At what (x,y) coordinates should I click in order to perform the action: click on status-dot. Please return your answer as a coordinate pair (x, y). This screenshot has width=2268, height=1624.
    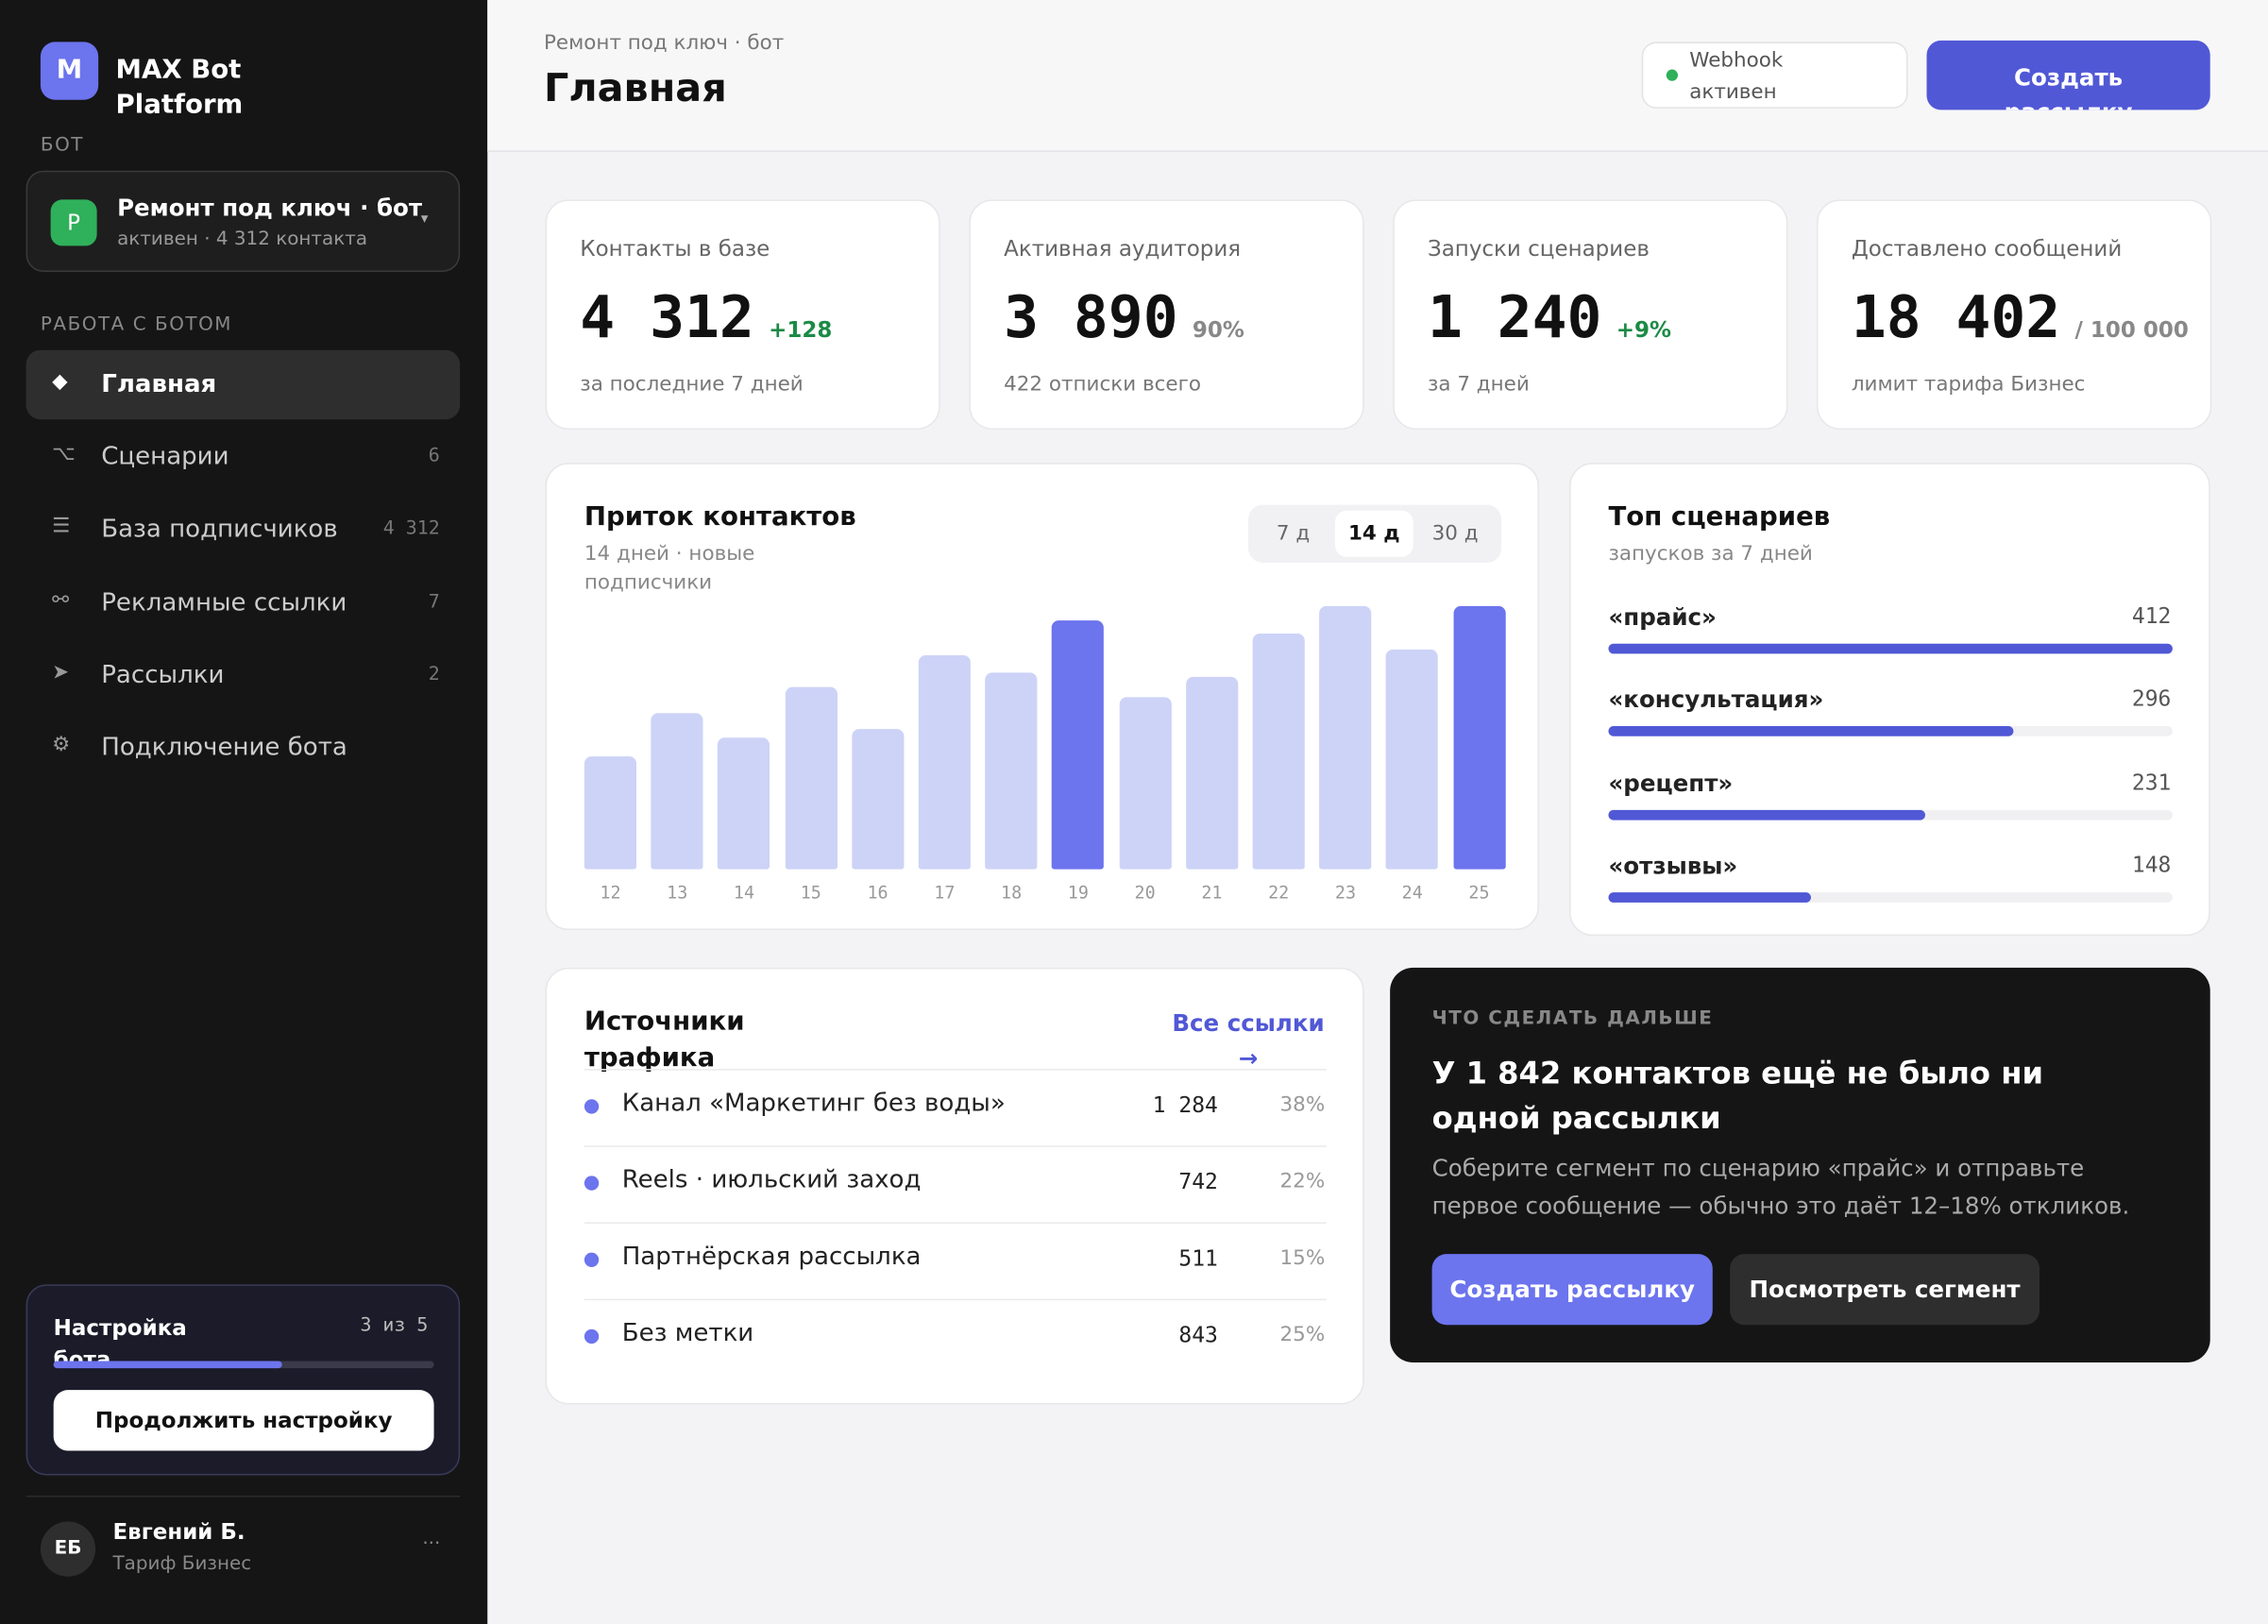
    Looking at the image, I should click on (1672, 75).